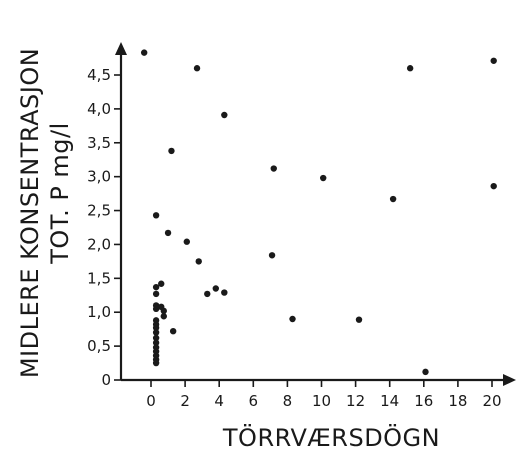  I want to click on y-axis-arrow, so click(121, 48).